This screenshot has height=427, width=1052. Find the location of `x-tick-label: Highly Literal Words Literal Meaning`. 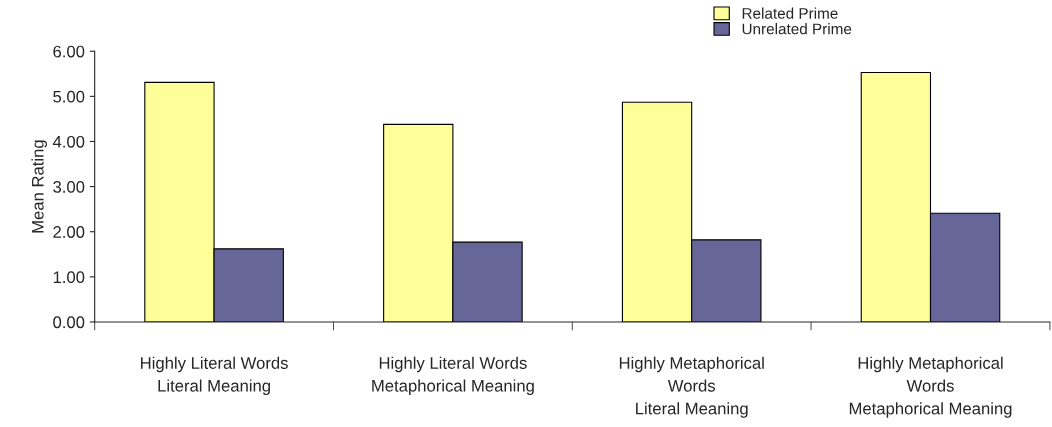

x-tick-label: Highly Literal Words Literal Meaning is located at coordinates (214, 375).